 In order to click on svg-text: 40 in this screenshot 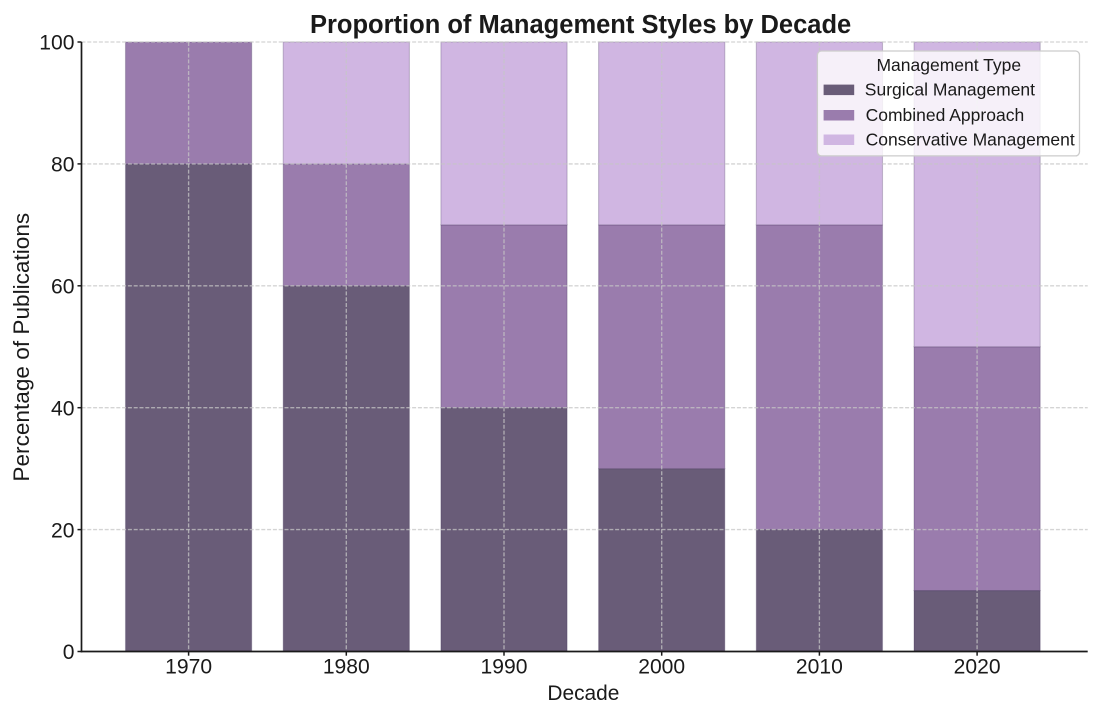, I will do `click(62, 408)`.